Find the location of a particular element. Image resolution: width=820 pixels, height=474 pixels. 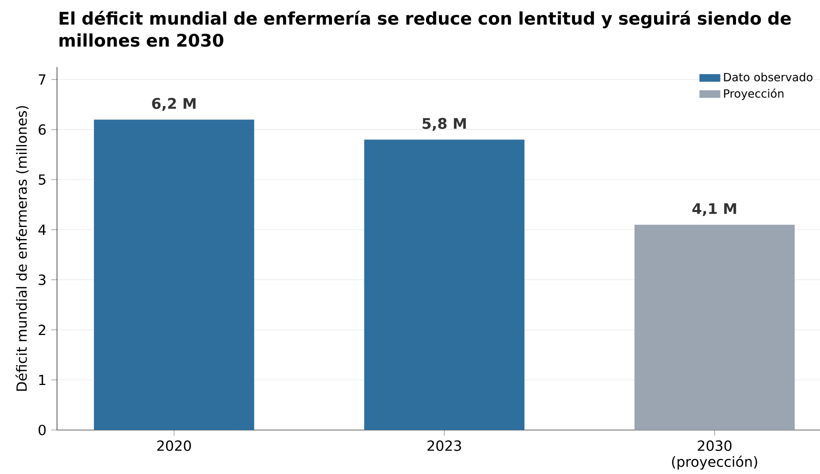

x-tick-label: 2030 (proyección) is located at coordinates (715, 455).